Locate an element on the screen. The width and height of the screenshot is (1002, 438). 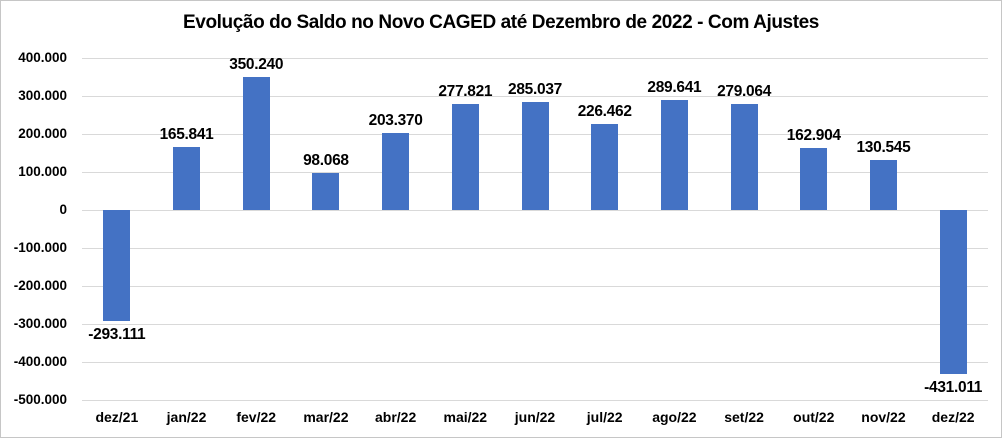
y-axis-tick-label: 400.000 is located at coordinates (42, 57).